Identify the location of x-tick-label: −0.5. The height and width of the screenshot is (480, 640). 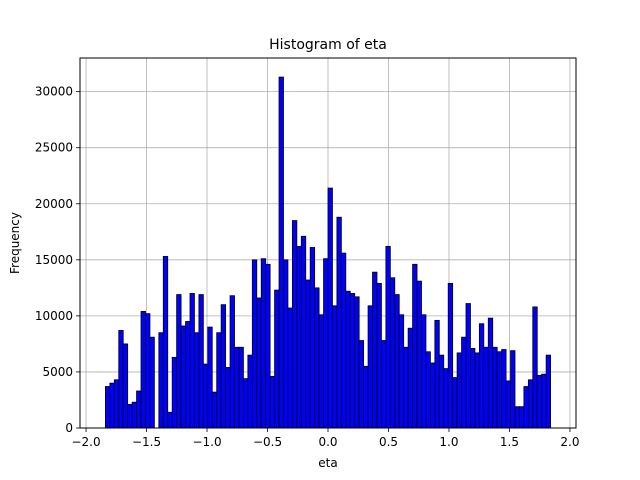
(267, 442).